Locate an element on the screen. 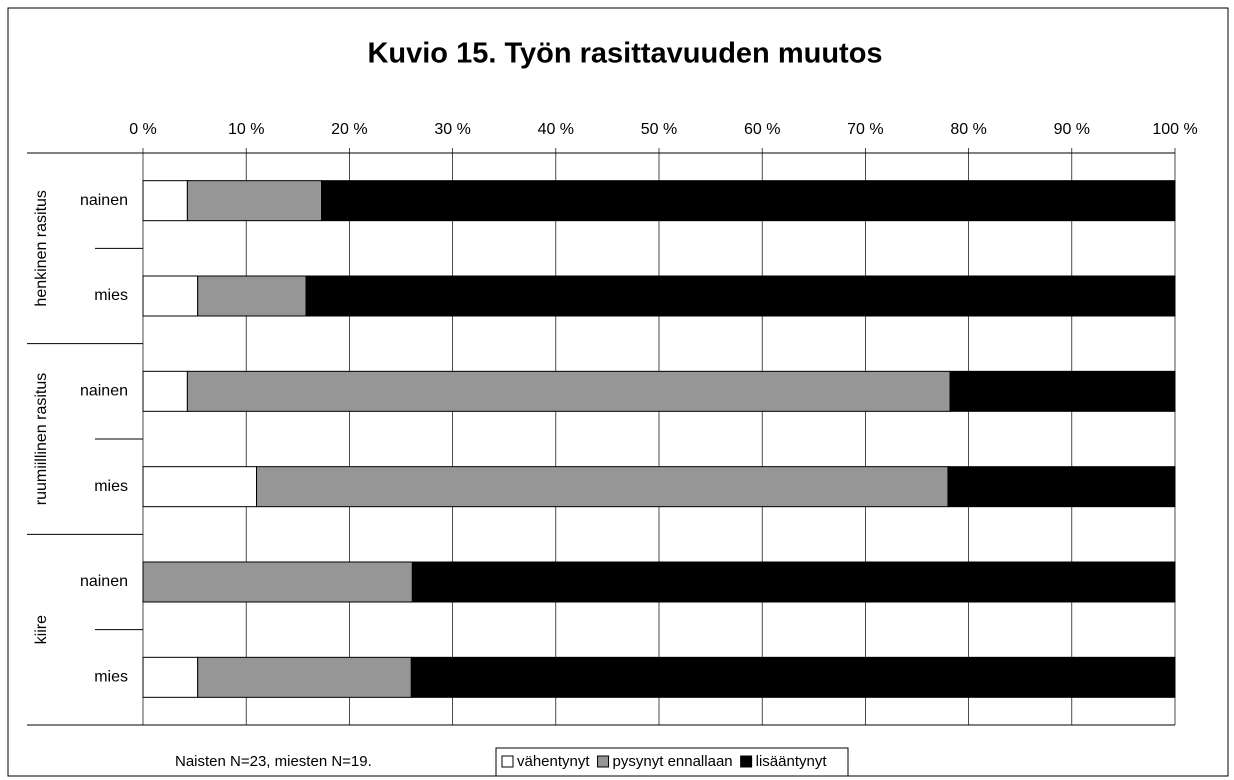 Image resolution: width=1234 pixels, height=780 pixels. legend-frame is located at coordinates (672, 762).